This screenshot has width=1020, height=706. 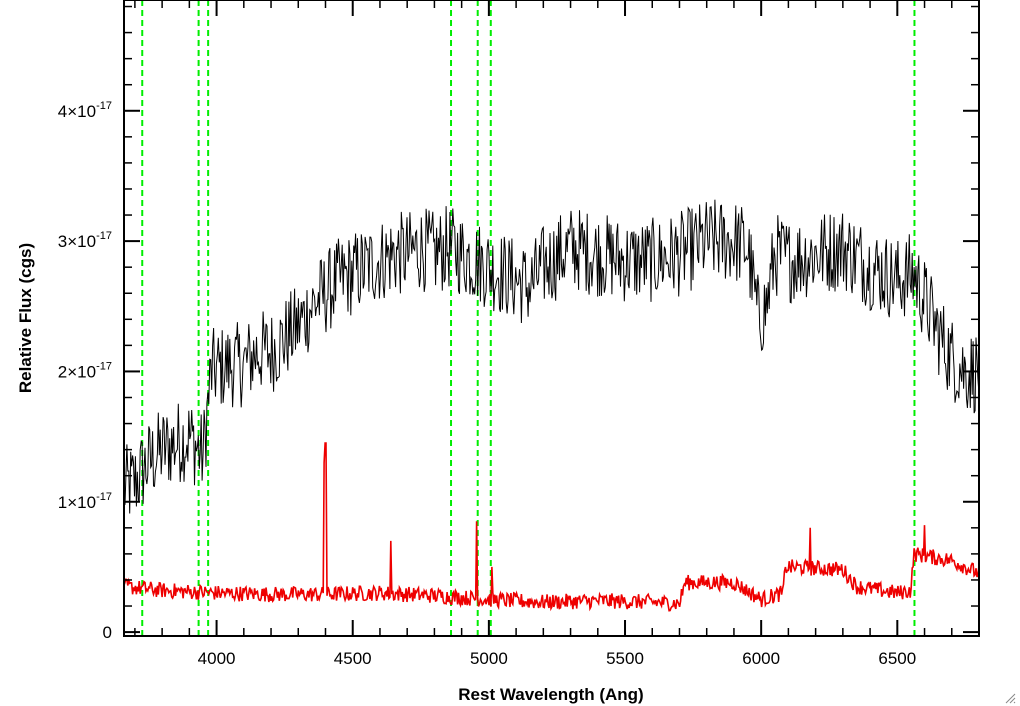 What do you see at coordinates (85, 110) in the screenshot?
I see `y-tick-label: 4×10⁻¹⁷` at bounding box center [85, 110].